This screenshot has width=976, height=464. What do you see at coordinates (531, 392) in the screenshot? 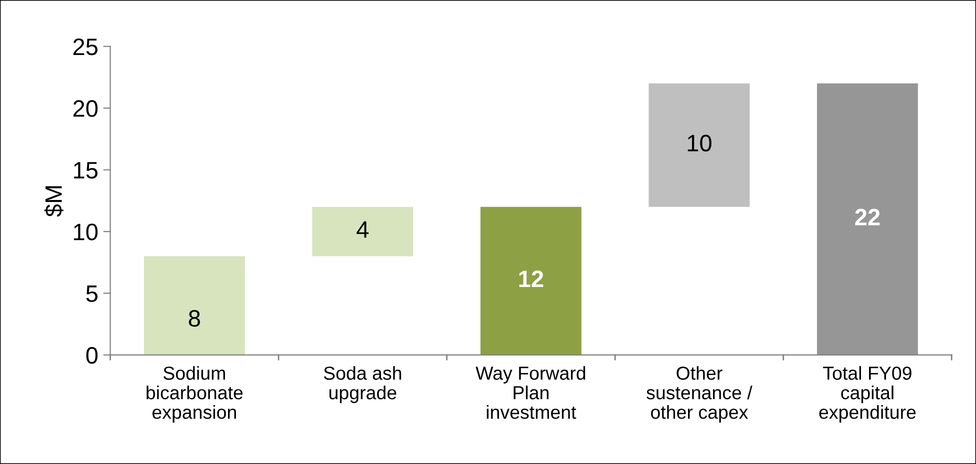
I see `x-tick-label: Way Forward Plan investment` at bounding box center [531, 392].